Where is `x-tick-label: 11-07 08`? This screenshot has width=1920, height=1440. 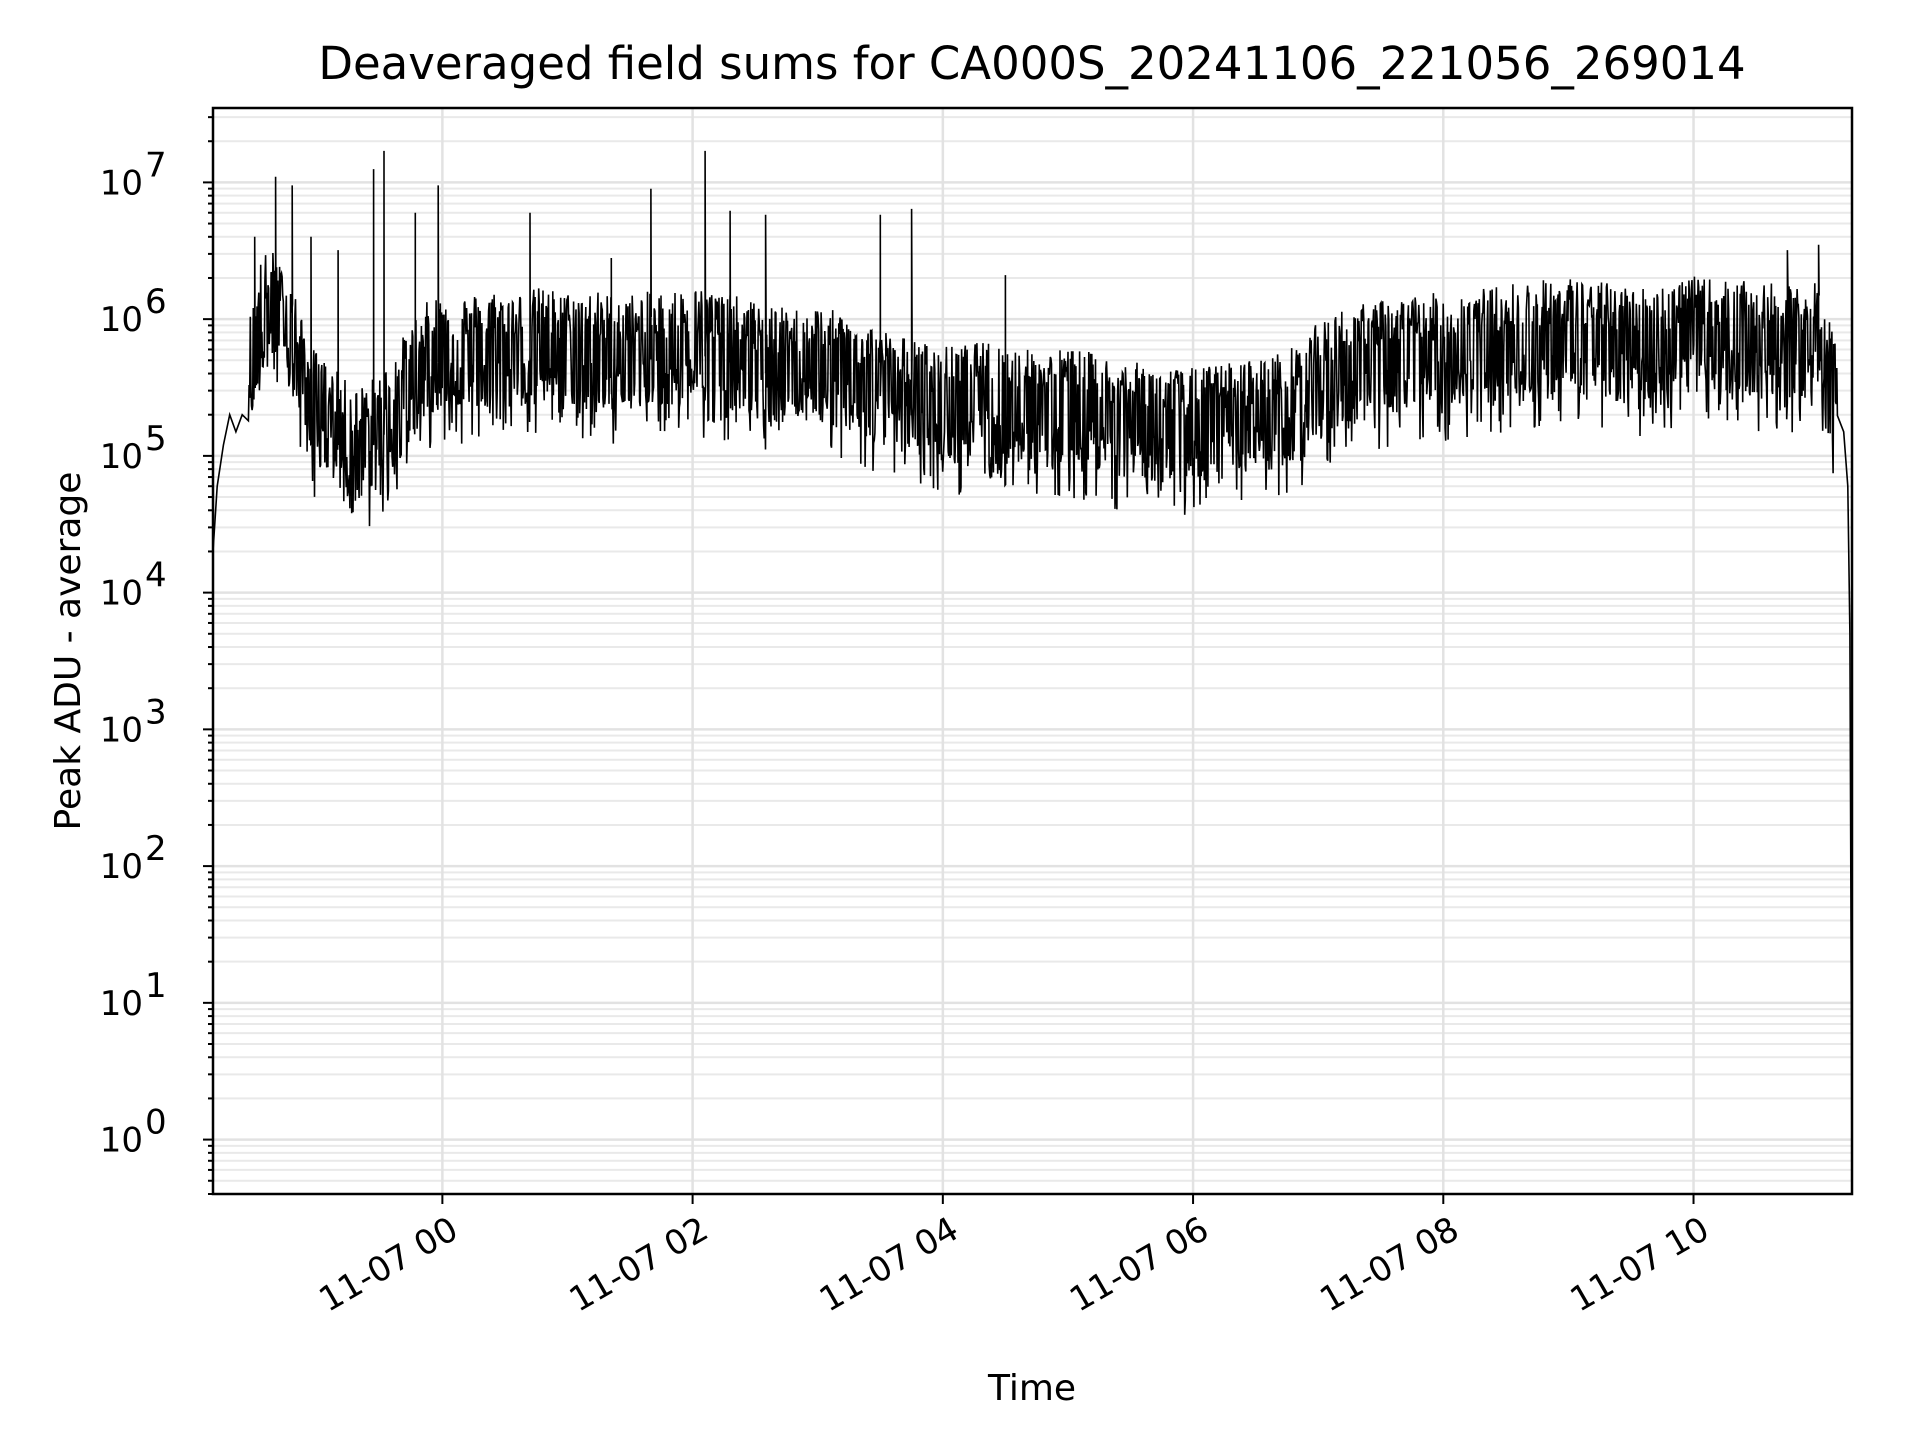
x-tick-label: 11-07 08 is located at coordinates (1389, 1264).